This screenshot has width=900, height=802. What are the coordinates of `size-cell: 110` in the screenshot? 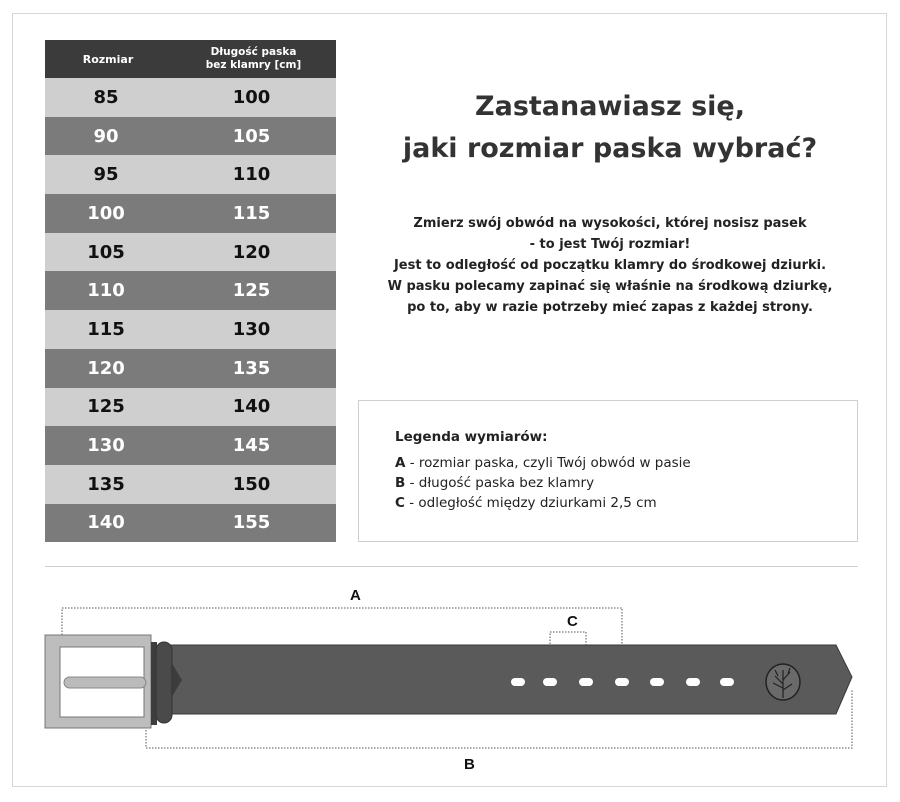 It's located at (106, 291).